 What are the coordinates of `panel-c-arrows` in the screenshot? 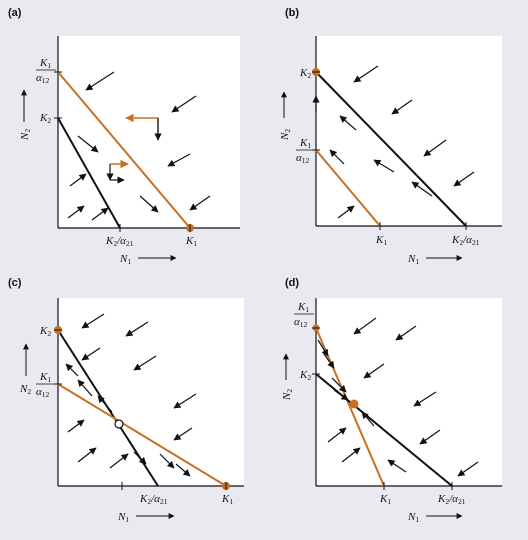 It's located at (131, 395).